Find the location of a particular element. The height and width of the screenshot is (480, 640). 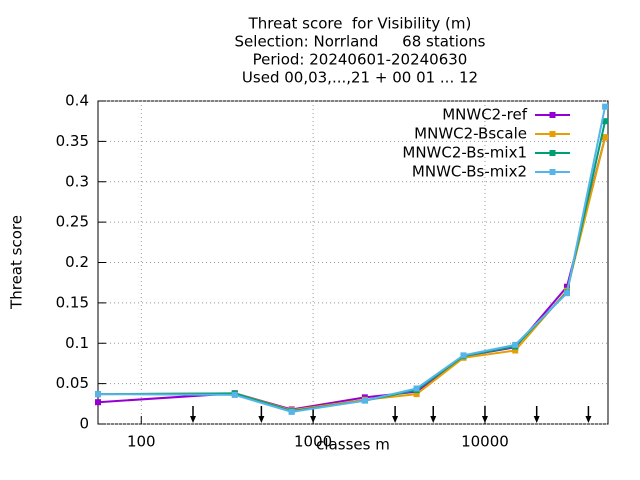

x-tick-label: 1000 is located at coordinates (313, 442).